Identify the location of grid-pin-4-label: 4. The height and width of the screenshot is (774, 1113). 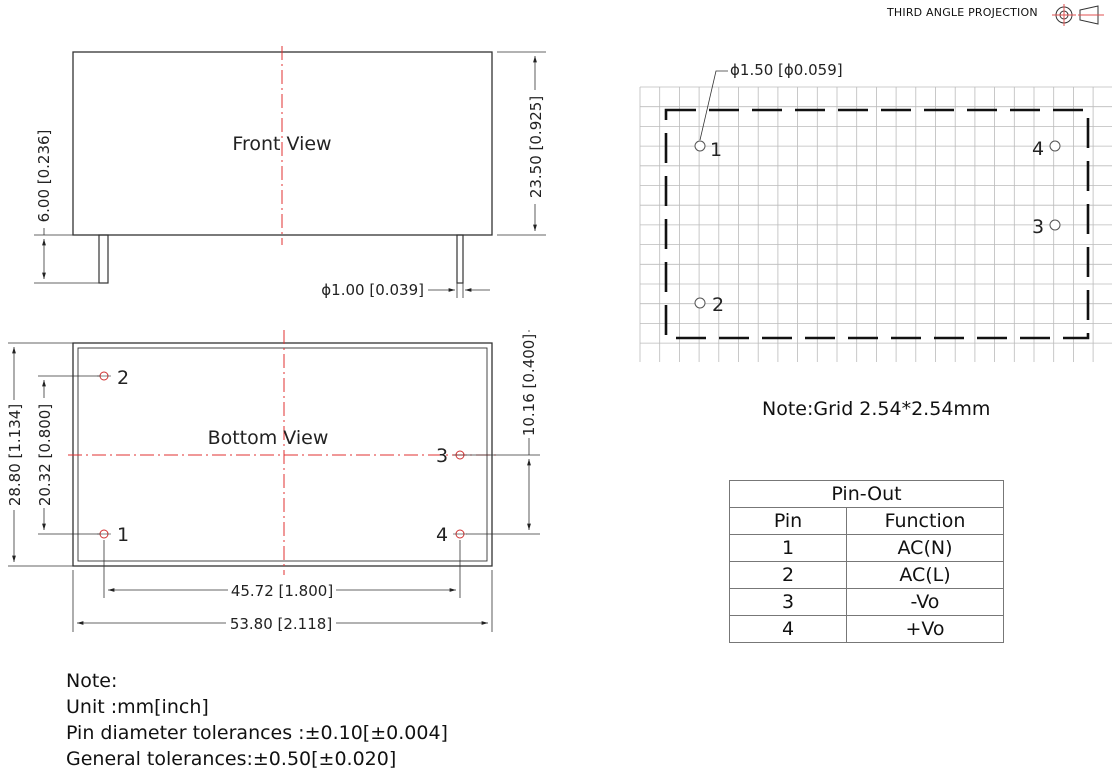
(1038, 149).